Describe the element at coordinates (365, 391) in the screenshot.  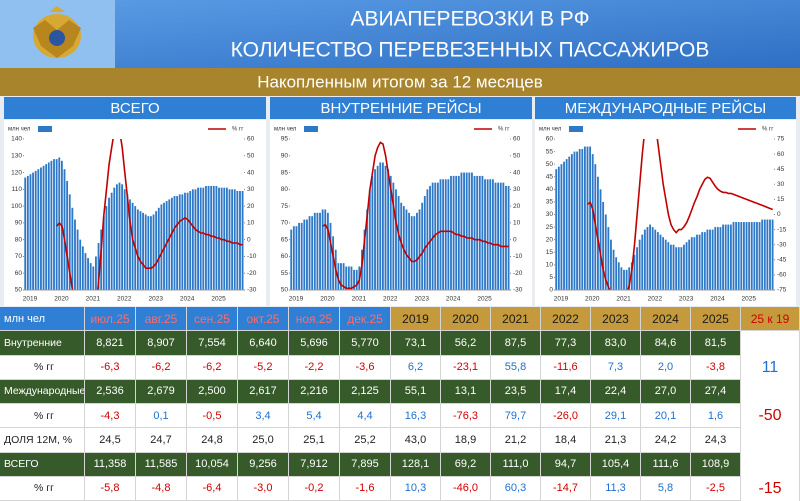
I see `data-cell: 2,125` at that location.